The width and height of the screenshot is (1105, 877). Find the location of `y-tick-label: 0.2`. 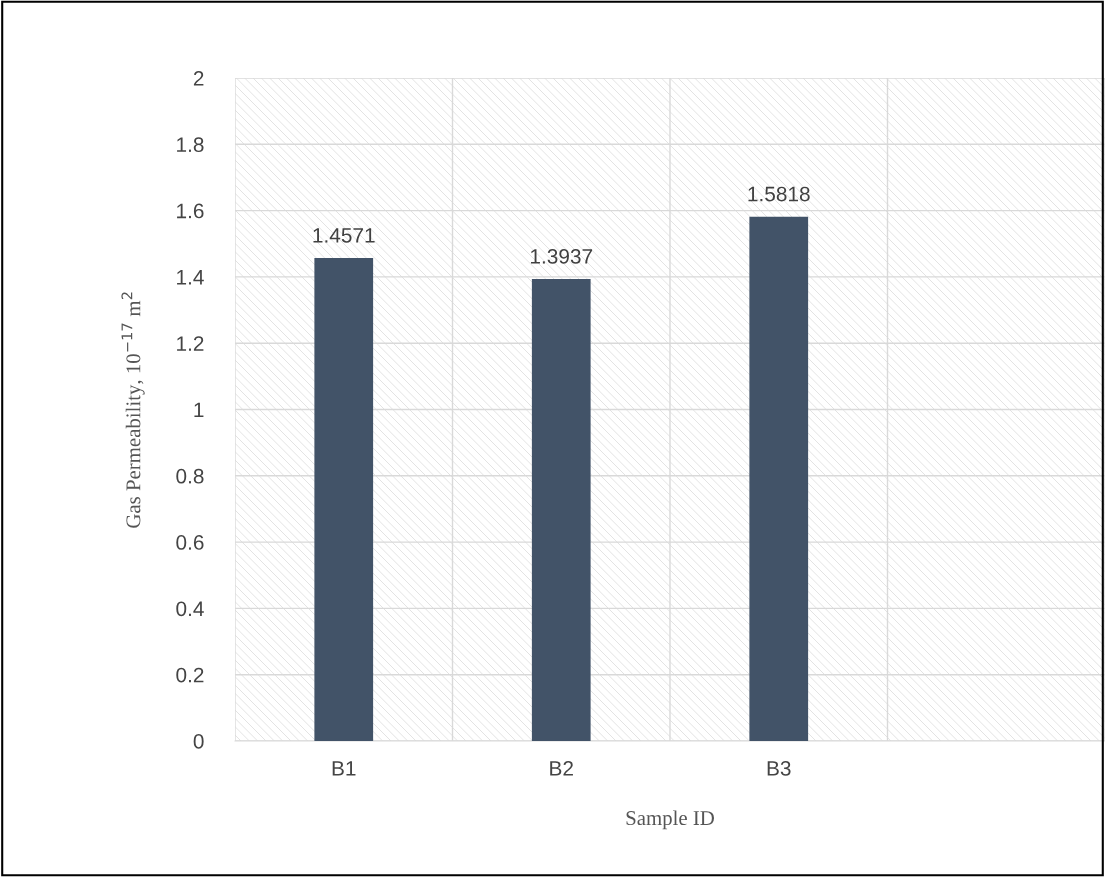

y-tick-label: 0.2 is located at coordinates (190, 675).